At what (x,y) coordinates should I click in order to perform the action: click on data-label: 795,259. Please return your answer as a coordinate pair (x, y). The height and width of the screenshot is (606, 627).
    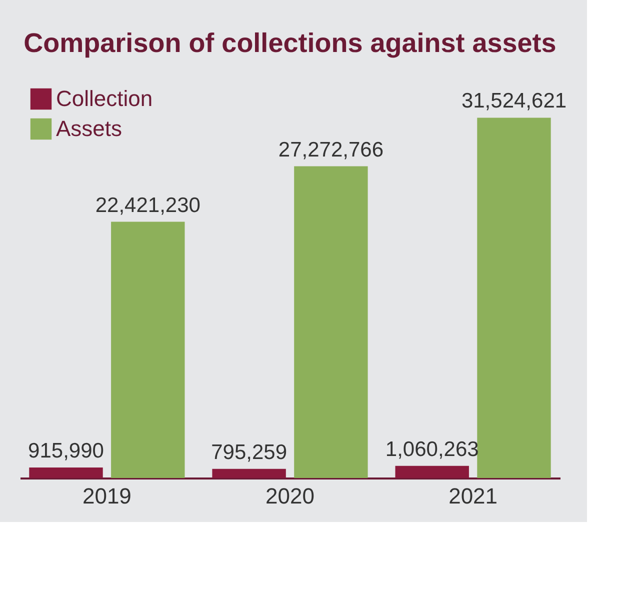
    Looking at the image, I should click on (249, 452).